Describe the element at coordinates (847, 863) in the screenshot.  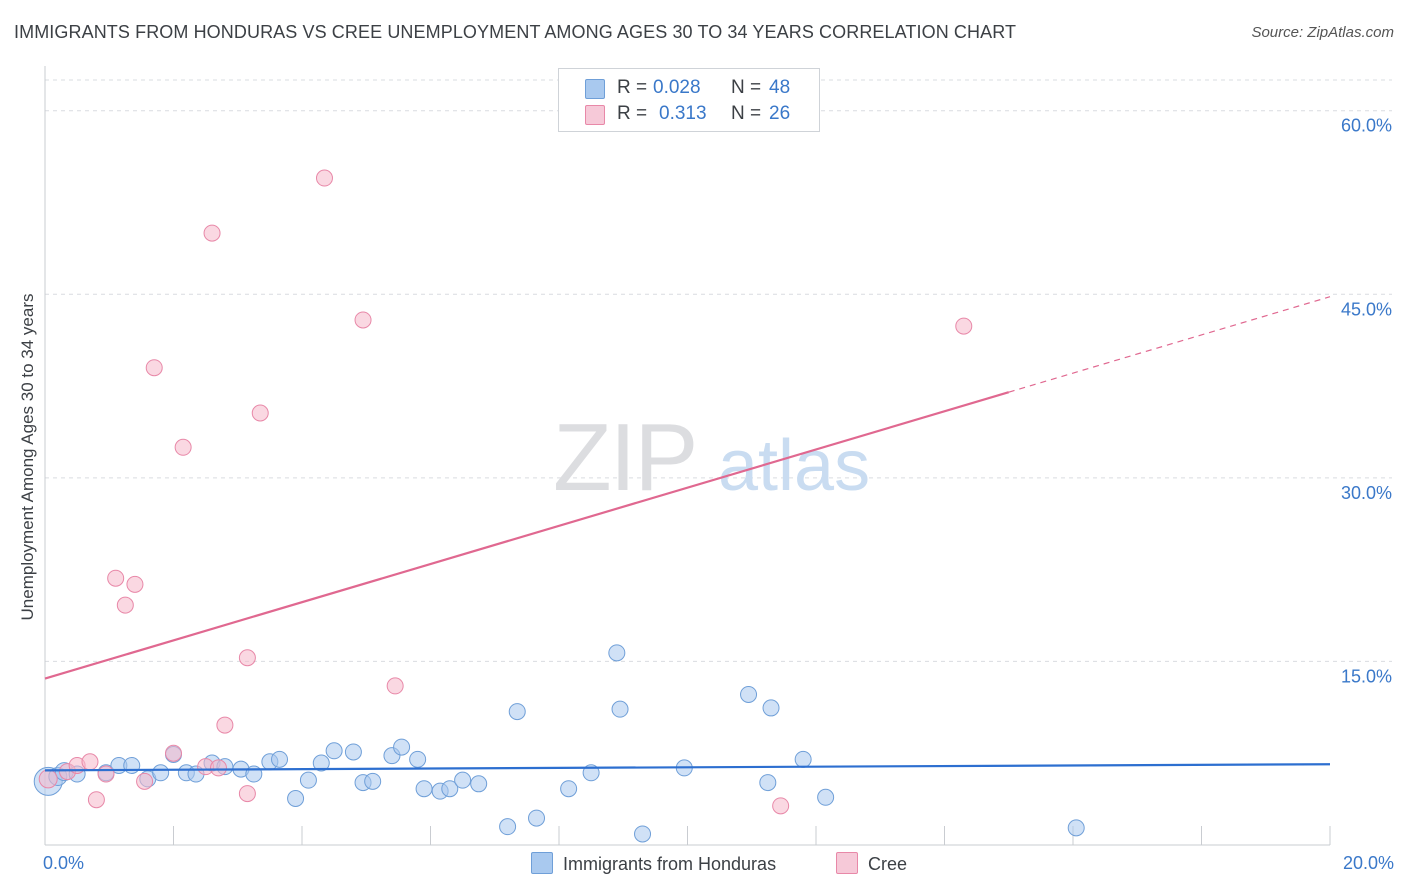
I see `bottom-legend-swatch-cree` at that location.